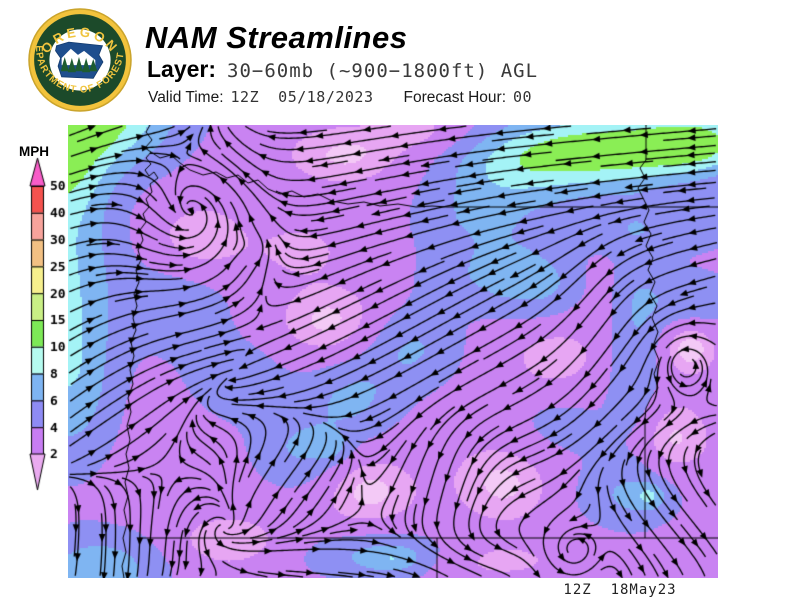 Image resolution: width=800 pixels, height=600 pixels. I want to click on trees-icon, so click(79, 64).